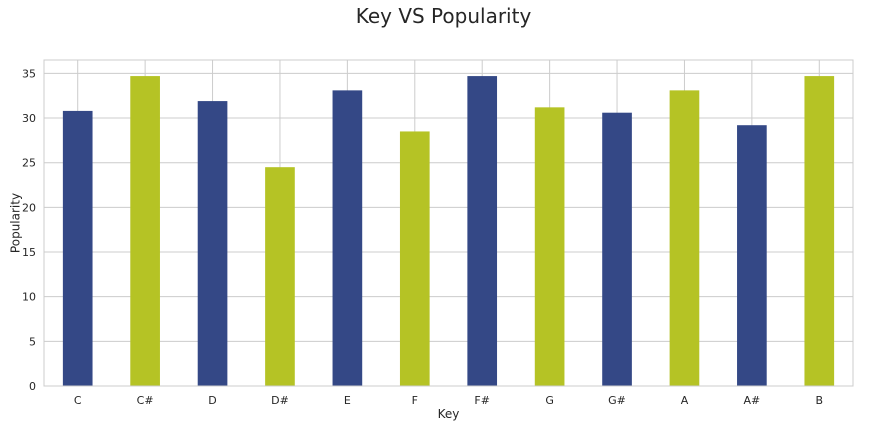  Describe the element at coordinates (29, 297) in the screenshot. I see `y-tick-label: 10` at that location.